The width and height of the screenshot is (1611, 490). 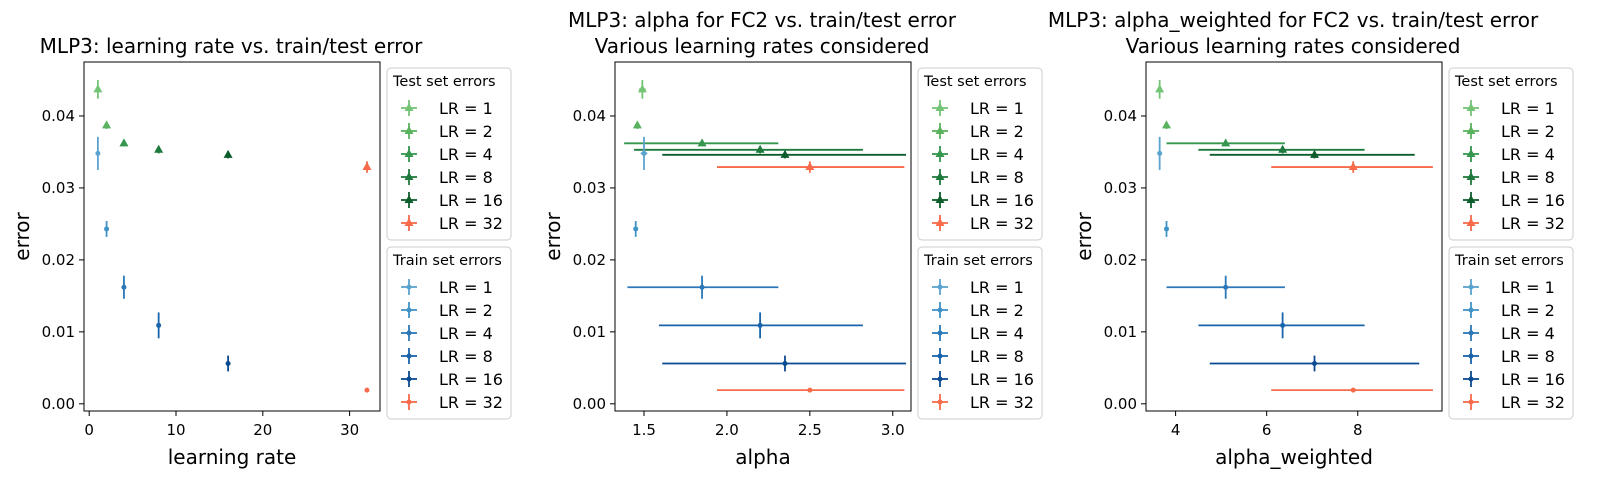 I want to click on test-legend-item: LR = 32, so click(x=1514, y=223).